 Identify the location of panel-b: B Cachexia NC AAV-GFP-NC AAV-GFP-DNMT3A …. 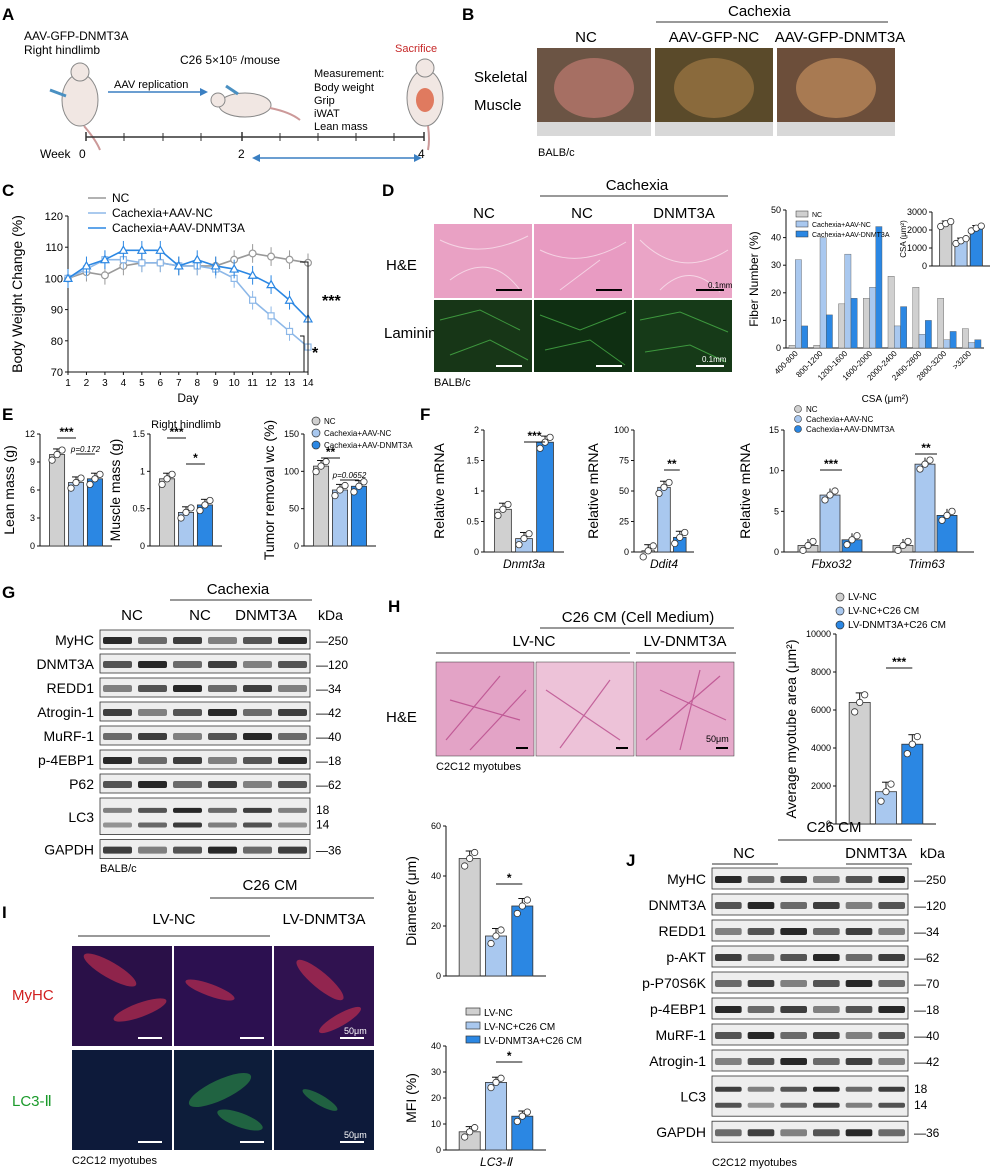
(683, 81).